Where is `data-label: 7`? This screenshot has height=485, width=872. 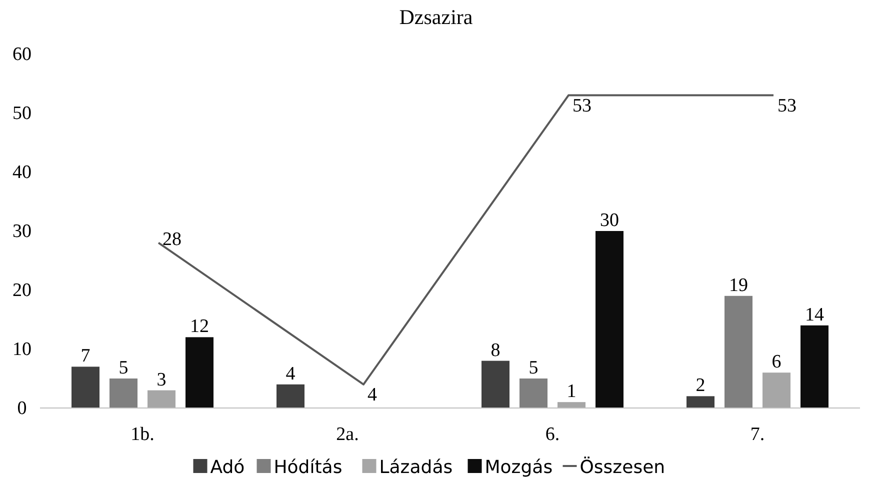
data-label: 7 is located at coordinates (85, 356).